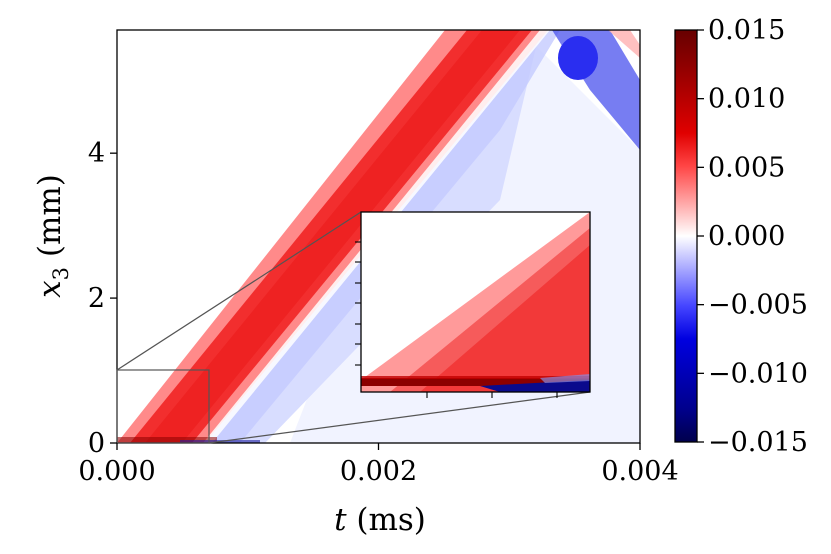  I want to click on colorbar-tick-label: −0.005, so click(758, 305).